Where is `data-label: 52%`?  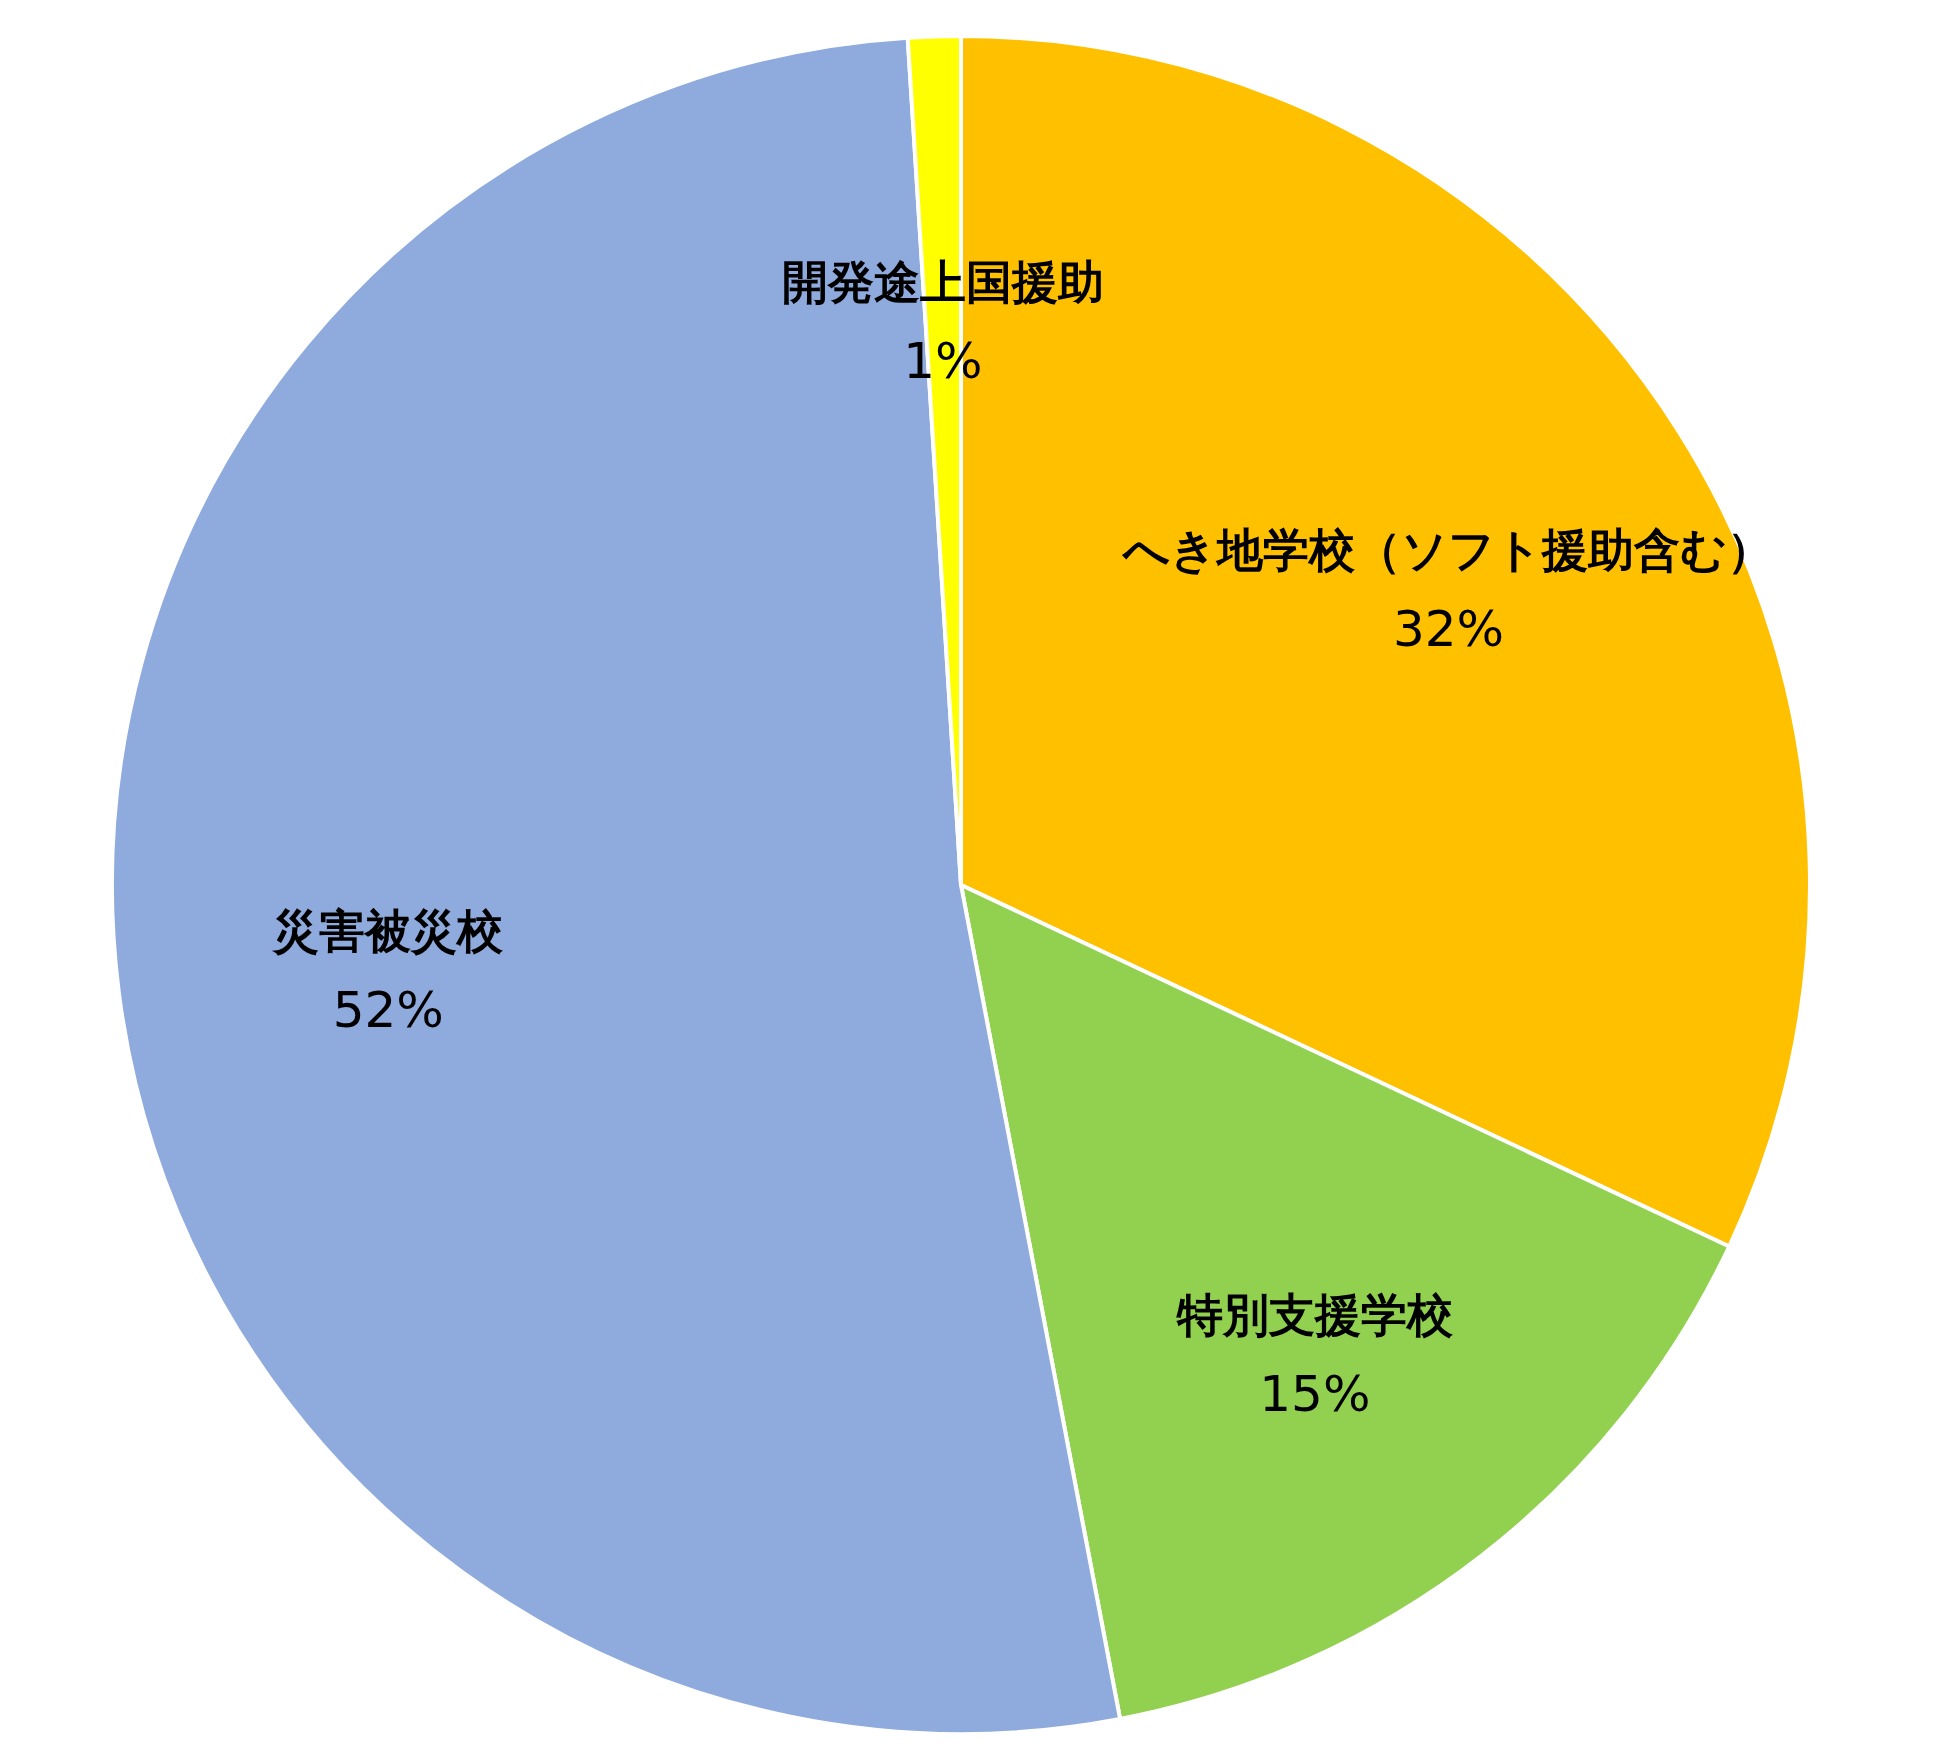 data-label: 52% is located at coordinates (388, 1010).